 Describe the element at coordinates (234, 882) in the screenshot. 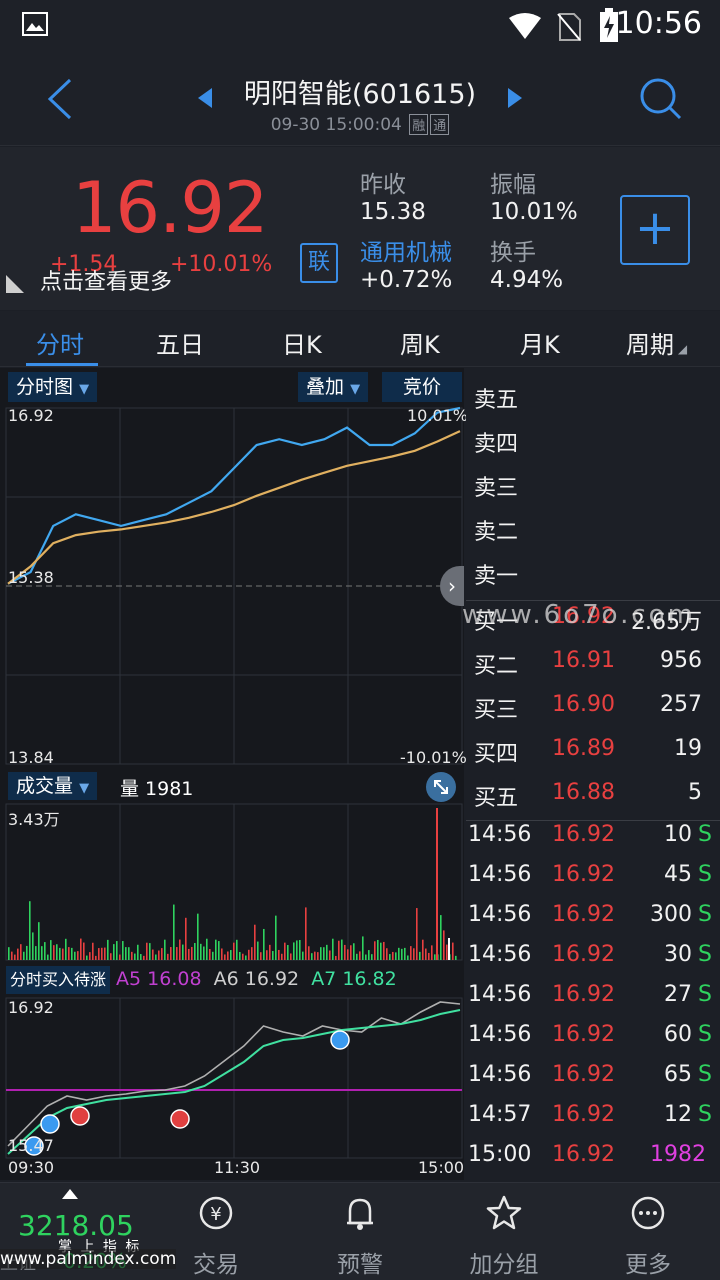

I see `volume-chart` at that location.